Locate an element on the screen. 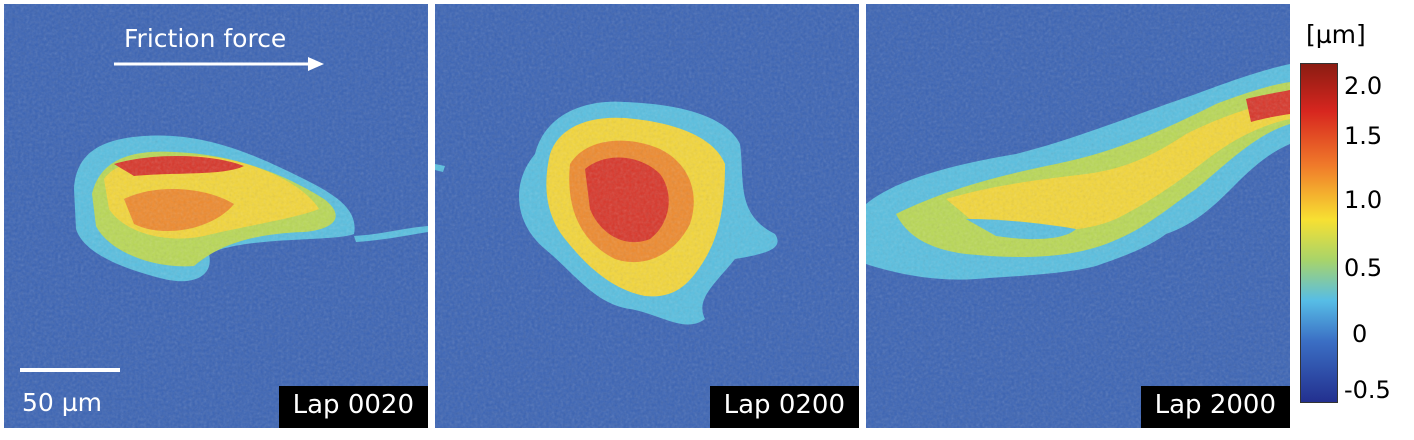  colorbar-tick: 1.0 is located at coordinates (1363, 200).